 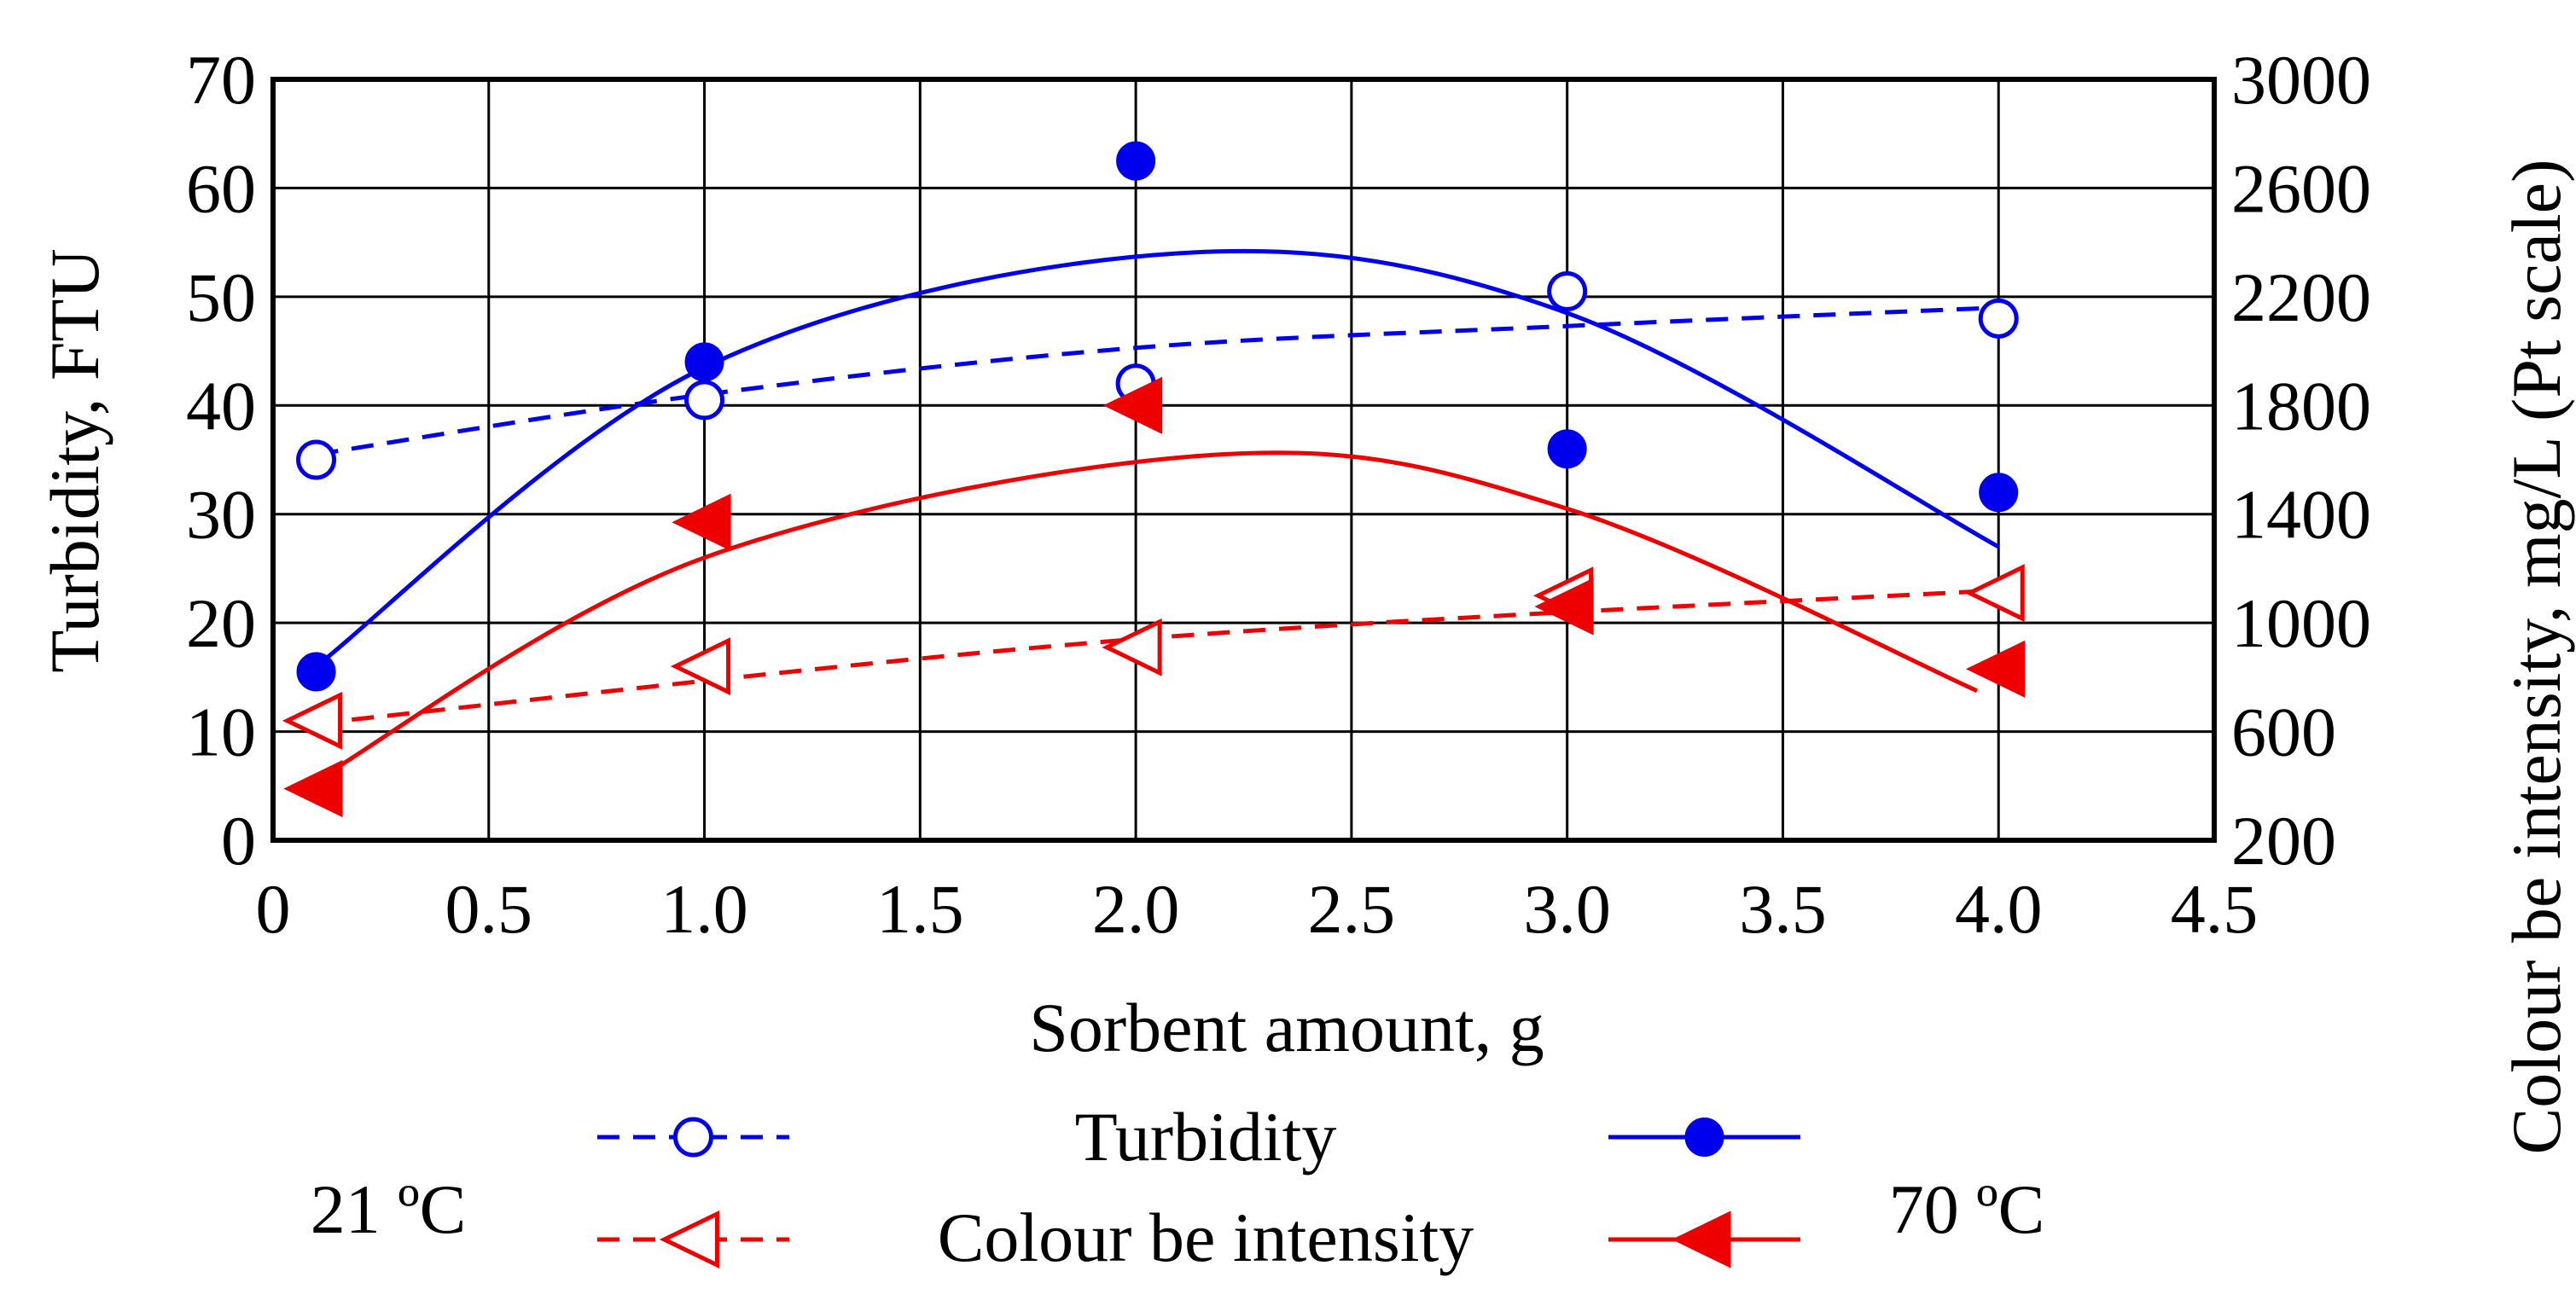 I want to click on y-left-axis-label: Turbidity, FTU, so click(x=74, y=460).